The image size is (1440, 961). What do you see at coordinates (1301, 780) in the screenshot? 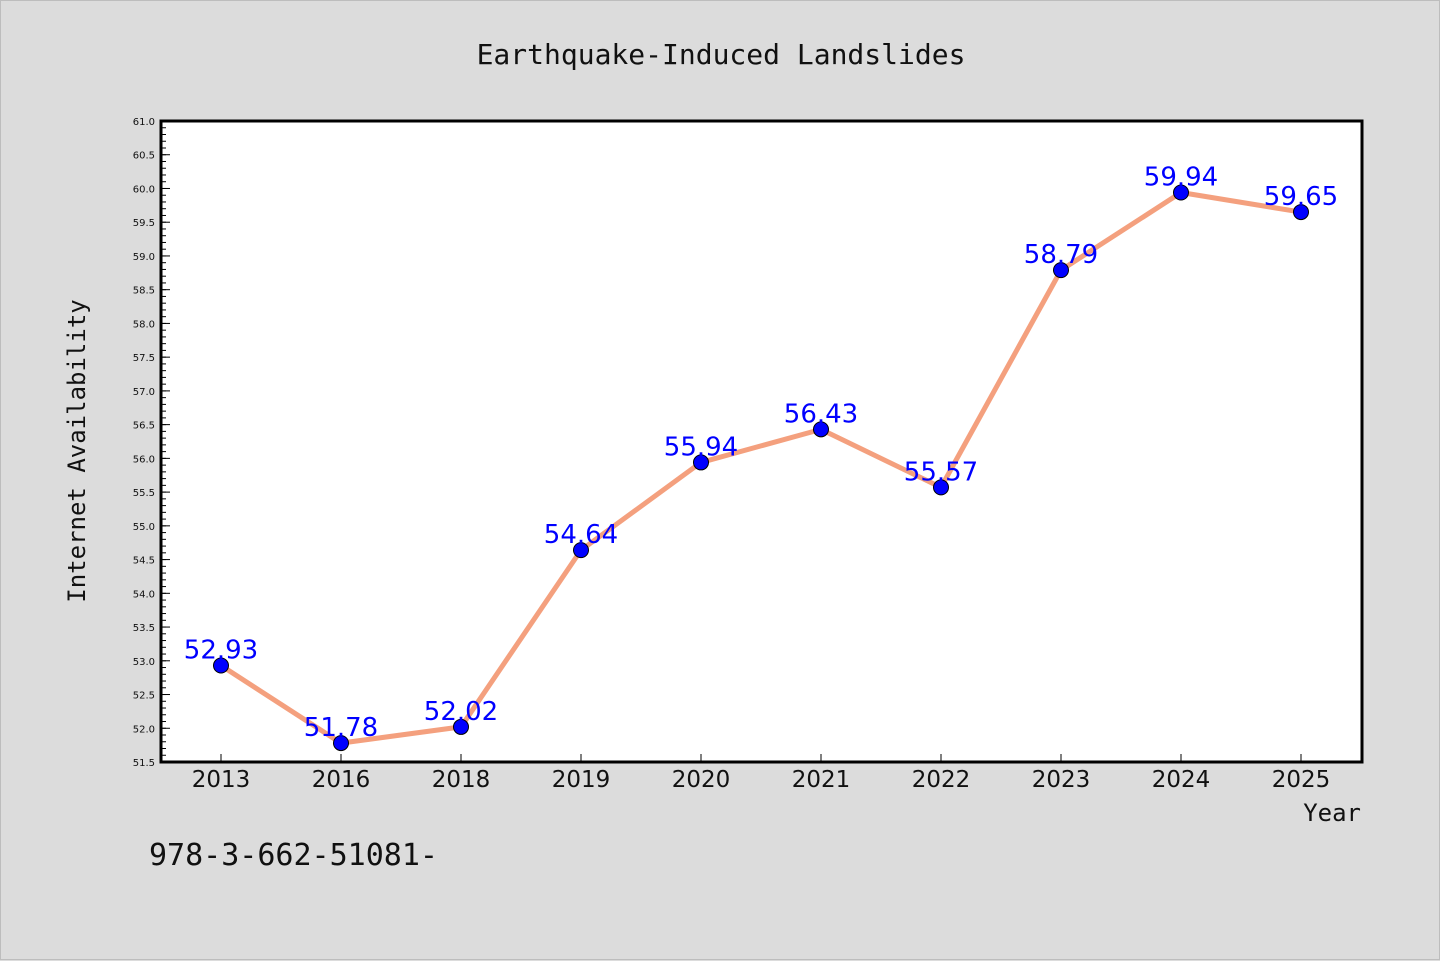
I see `x-tick-label: 2025` at bounding box center [1301, 780].